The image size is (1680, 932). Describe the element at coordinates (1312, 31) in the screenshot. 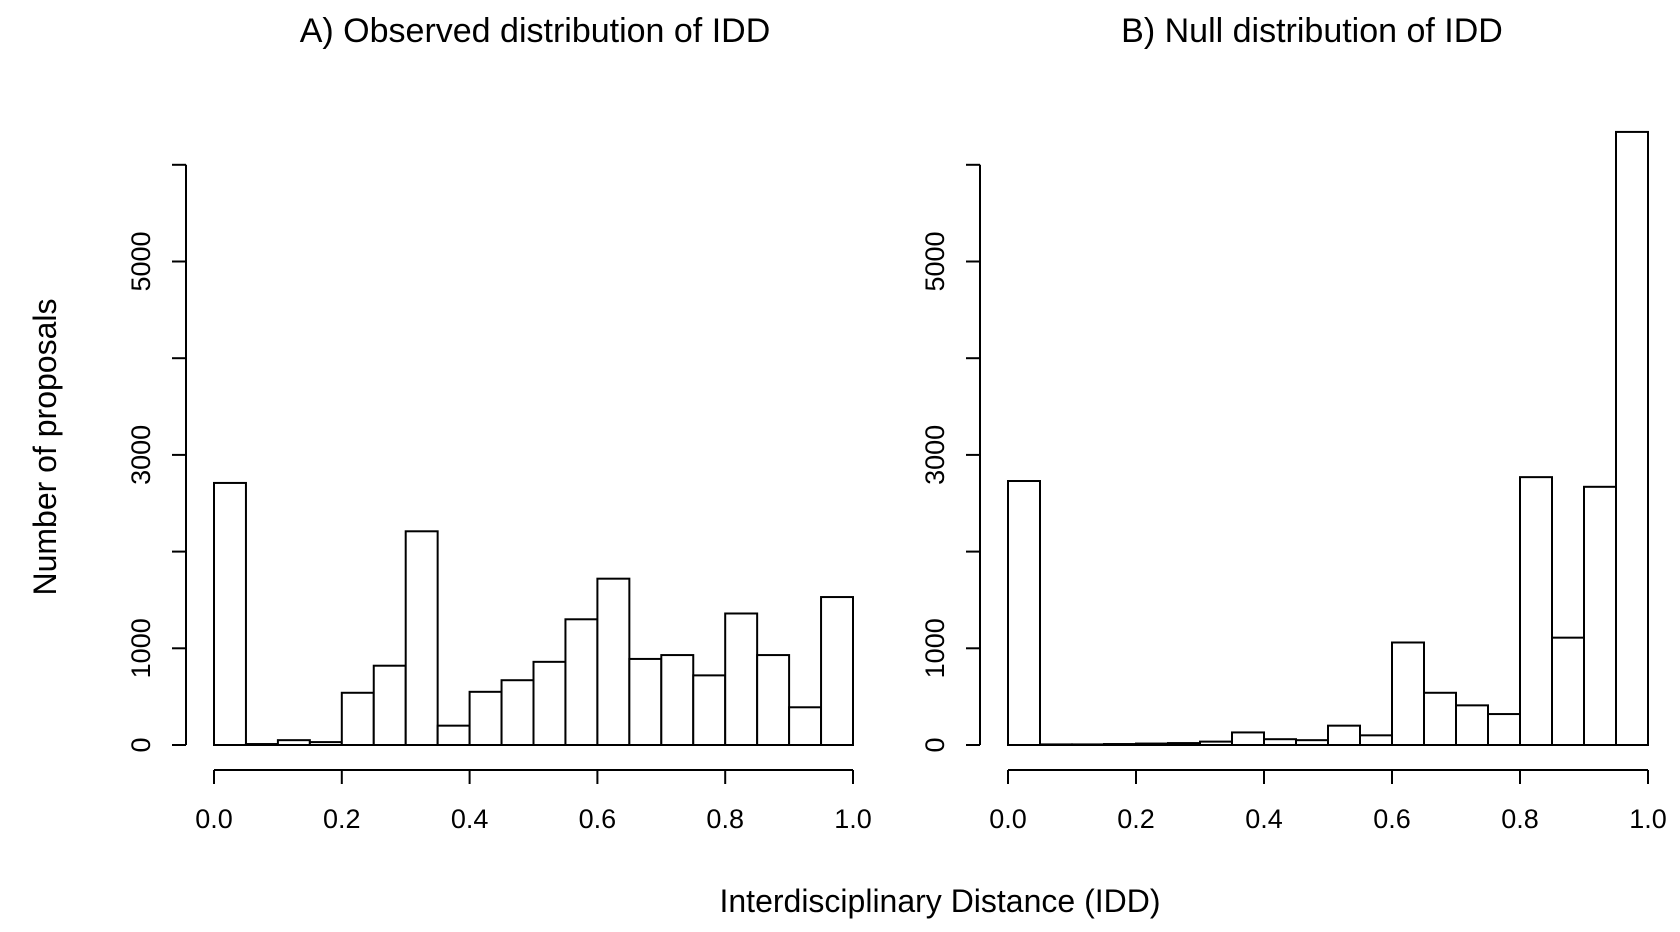

I see `panel-b-title: B) Null distribution of IDD` at that location.